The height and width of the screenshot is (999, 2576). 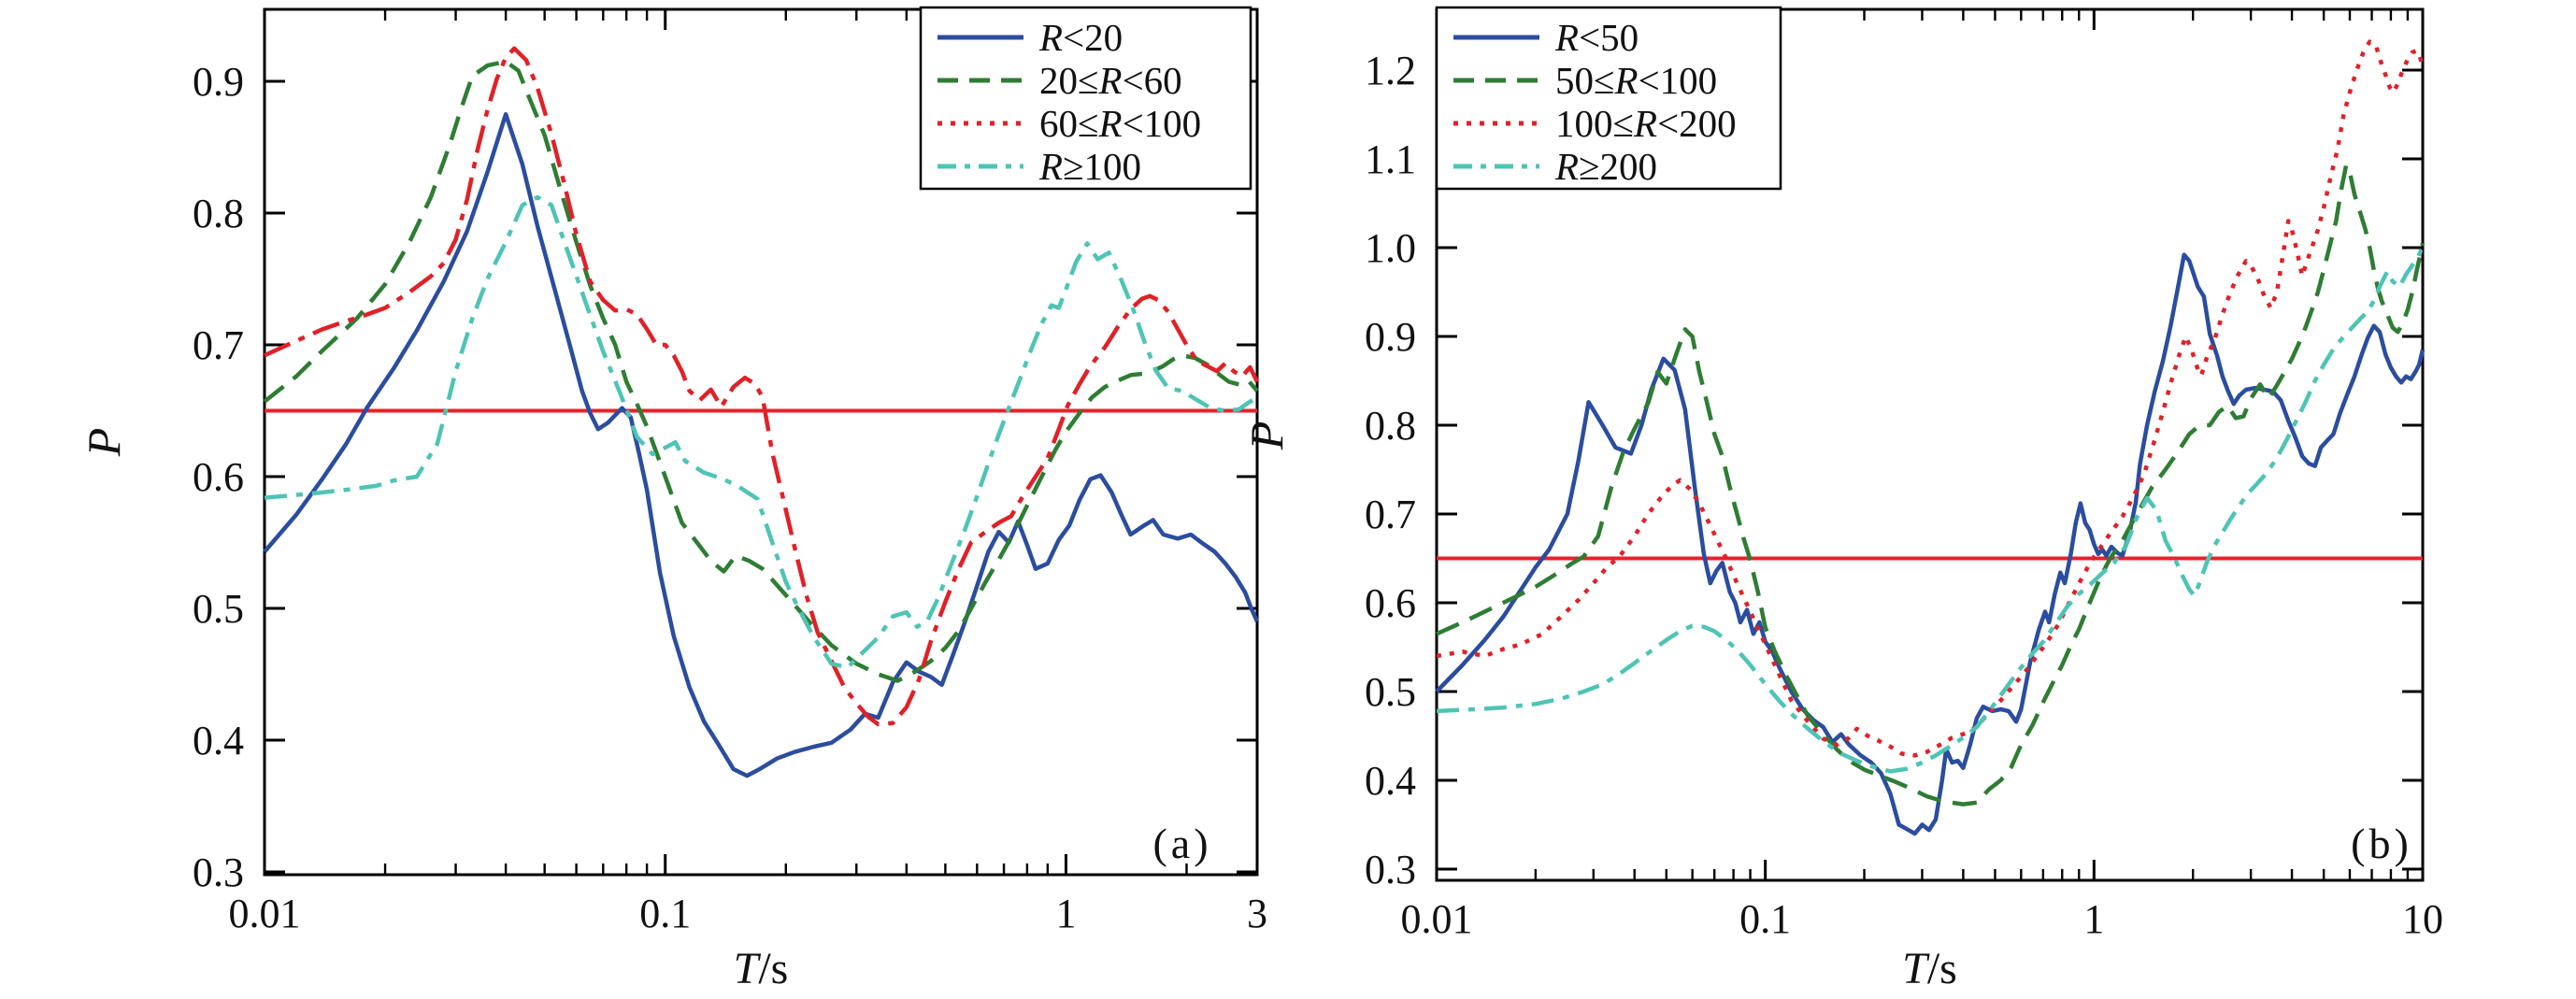 What do you see at coordinates (1636, 80) in the screenshot?
I see `legend-entry-label: 50≤R<100` at bounding box center [1636, 80].